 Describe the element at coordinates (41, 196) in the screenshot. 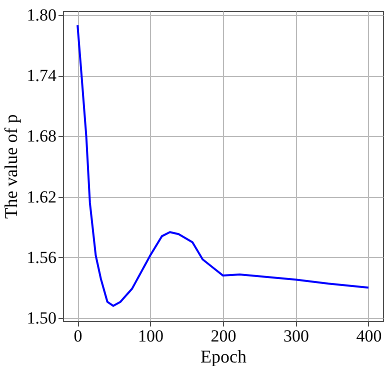

I see `y-tick-label: 1.62` at that location.